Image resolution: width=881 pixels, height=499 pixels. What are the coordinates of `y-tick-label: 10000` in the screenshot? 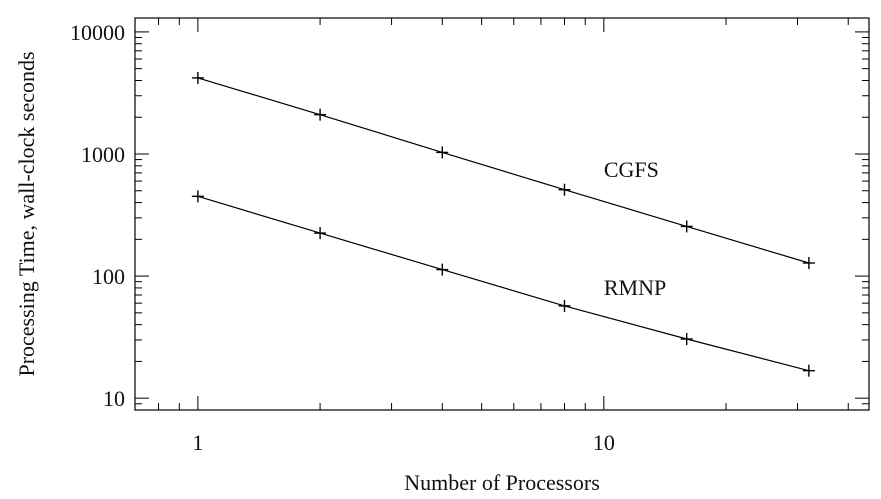 It's located at (97, 32).